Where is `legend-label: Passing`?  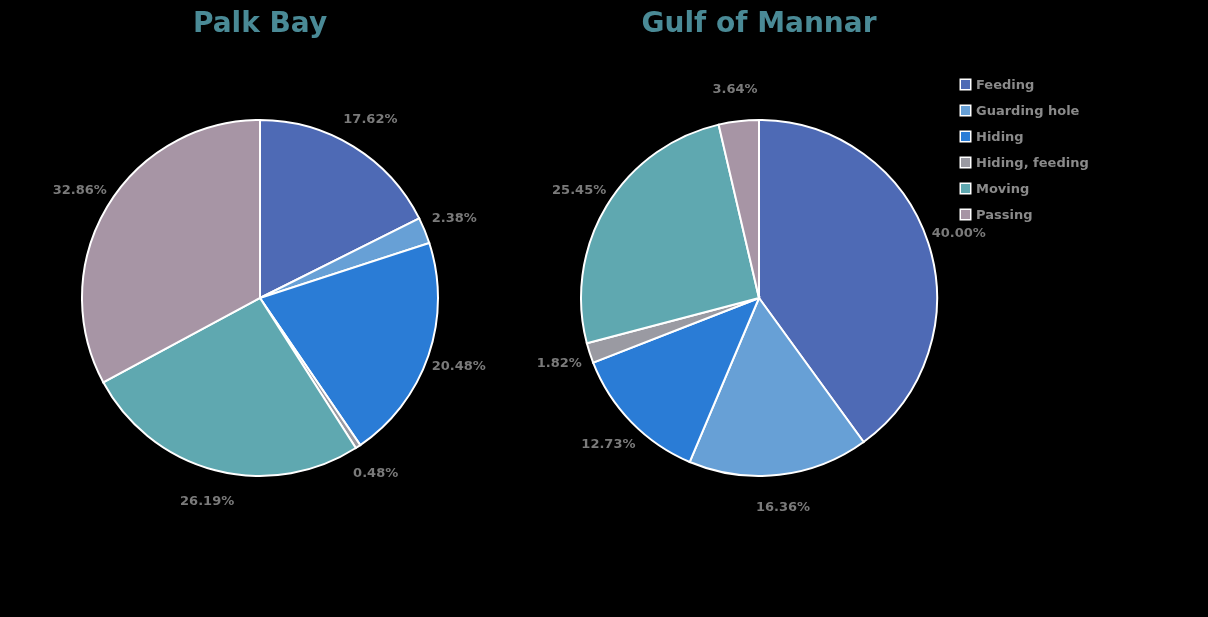 legend-label: Passing is located at coordinates (1004, 214).